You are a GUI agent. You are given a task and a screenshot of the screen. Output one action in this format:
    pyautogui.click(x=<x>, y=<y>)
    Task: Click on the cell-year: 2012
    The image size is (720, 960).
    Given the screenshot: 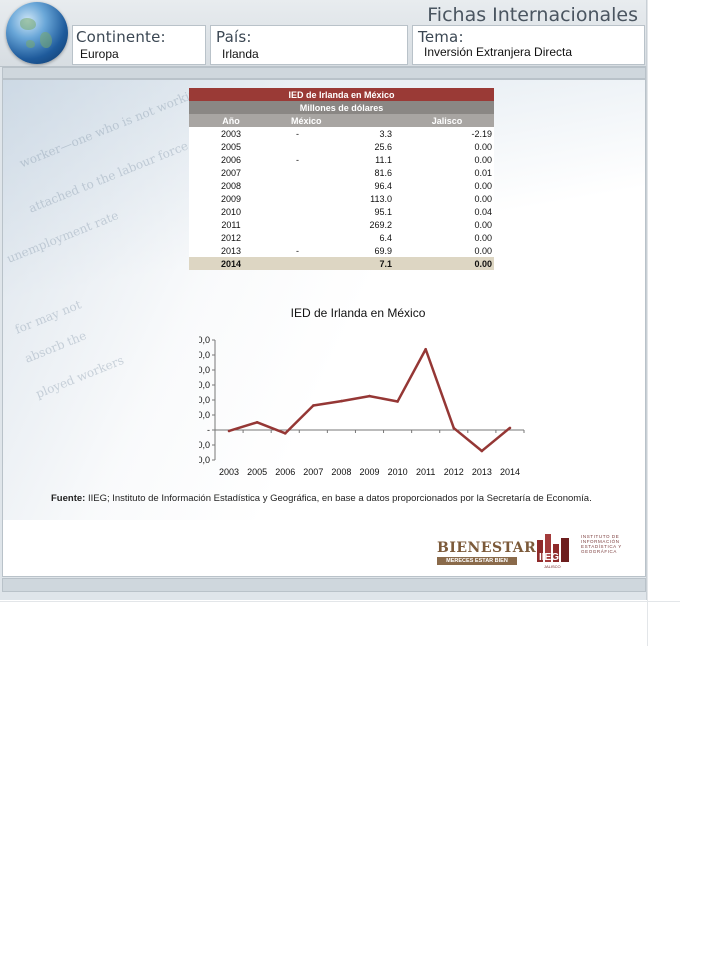 What is the action you would take?
    pyautogui.click(x=231, y=237)
    